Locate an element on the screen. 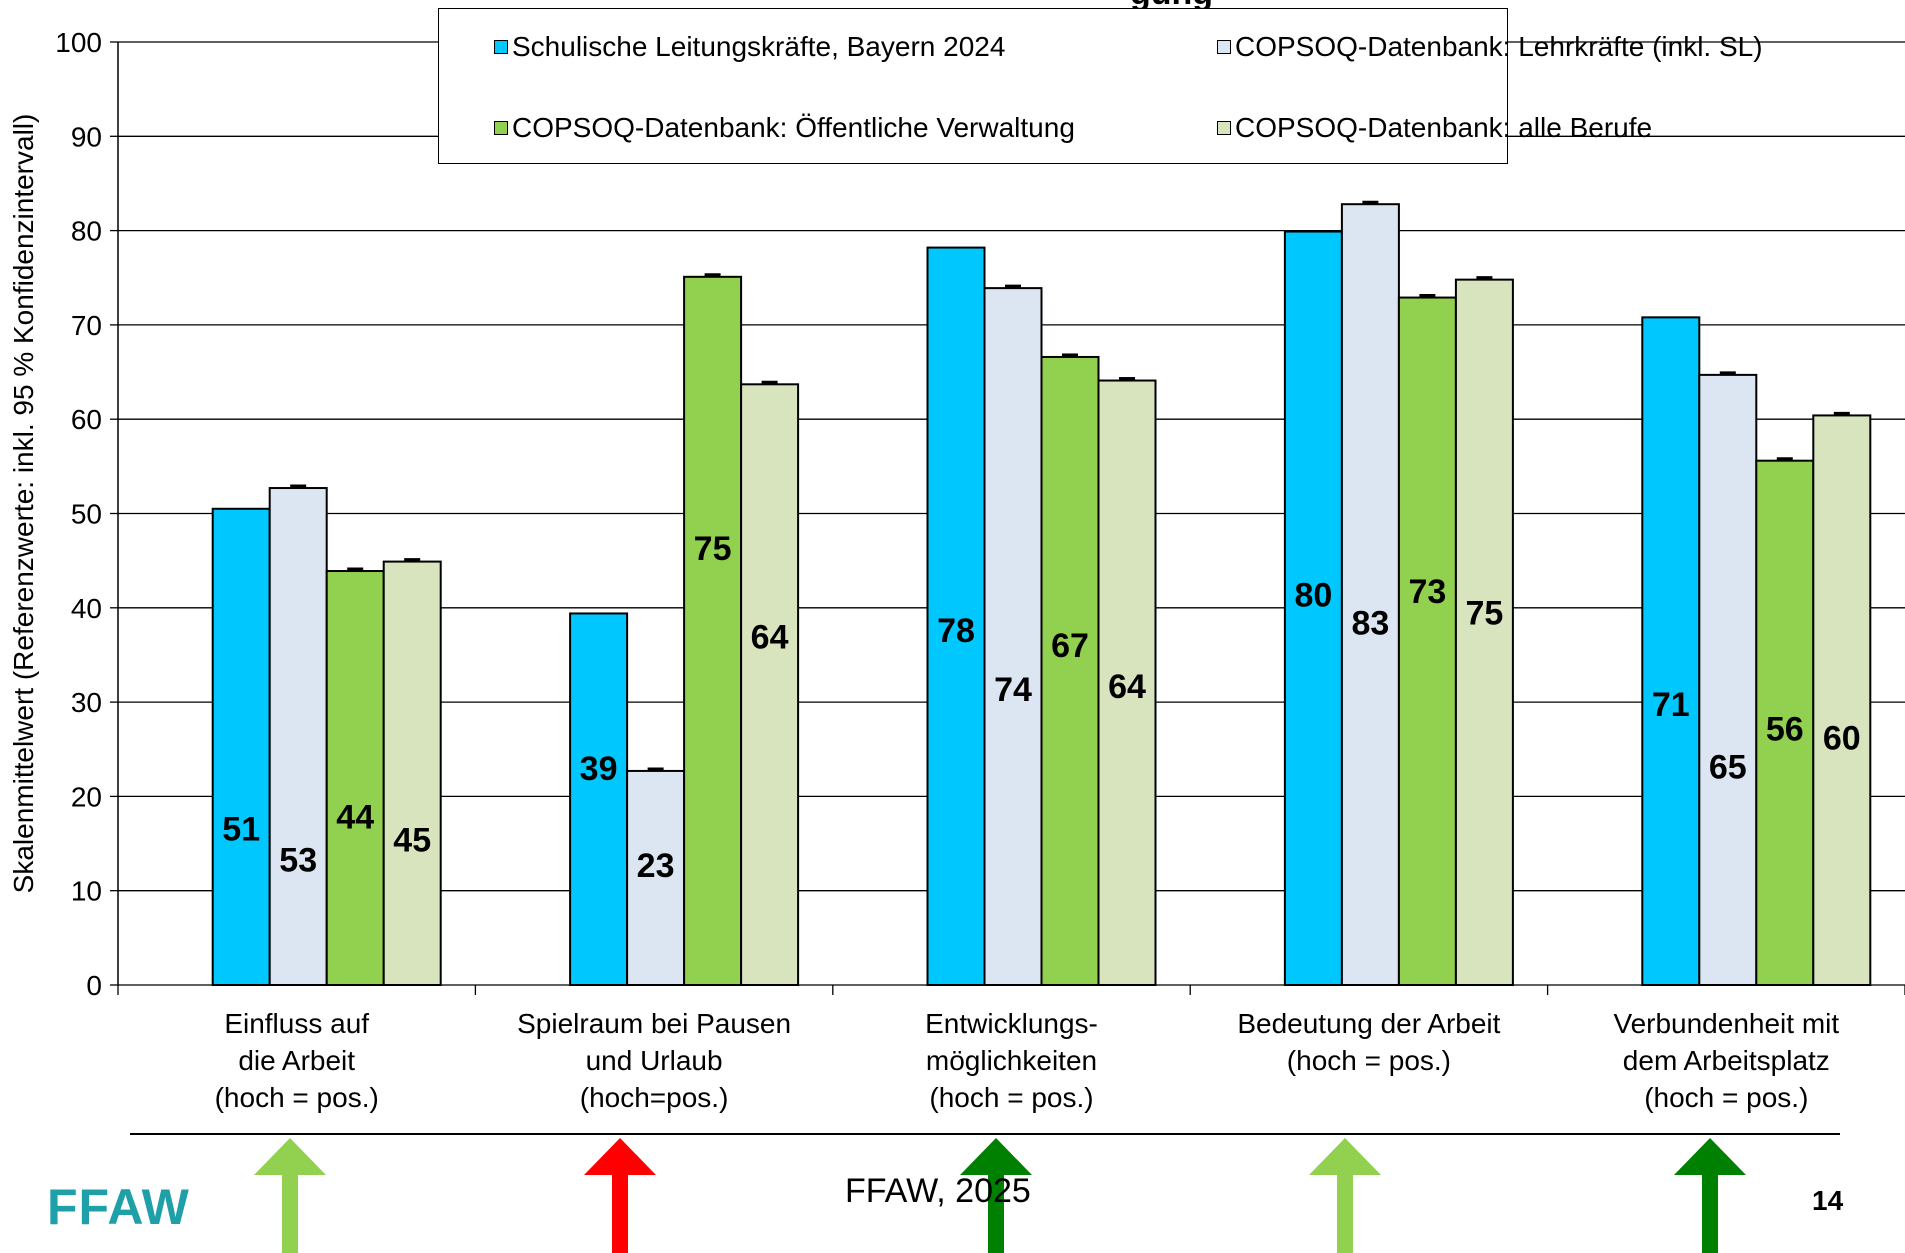 This screenshot has width=1905, height=1253. legend-label: COPSOQ-Datenbank: Öffentliche Verwaltung is located at coordinates (793, 127).